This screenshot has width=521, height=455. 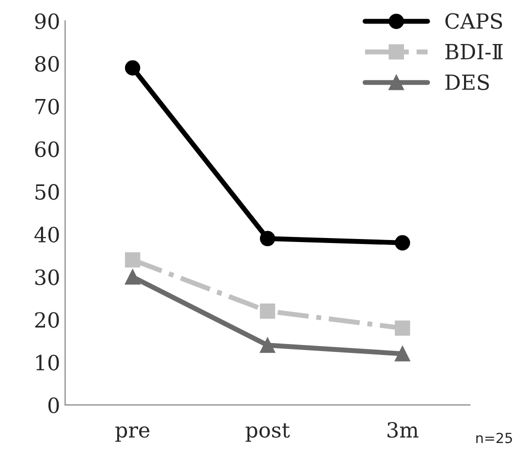 What do you see at coordinates (46, 234) in the screenshot?
I see `y-tick-label: 40` at bounding box center [46, 234].